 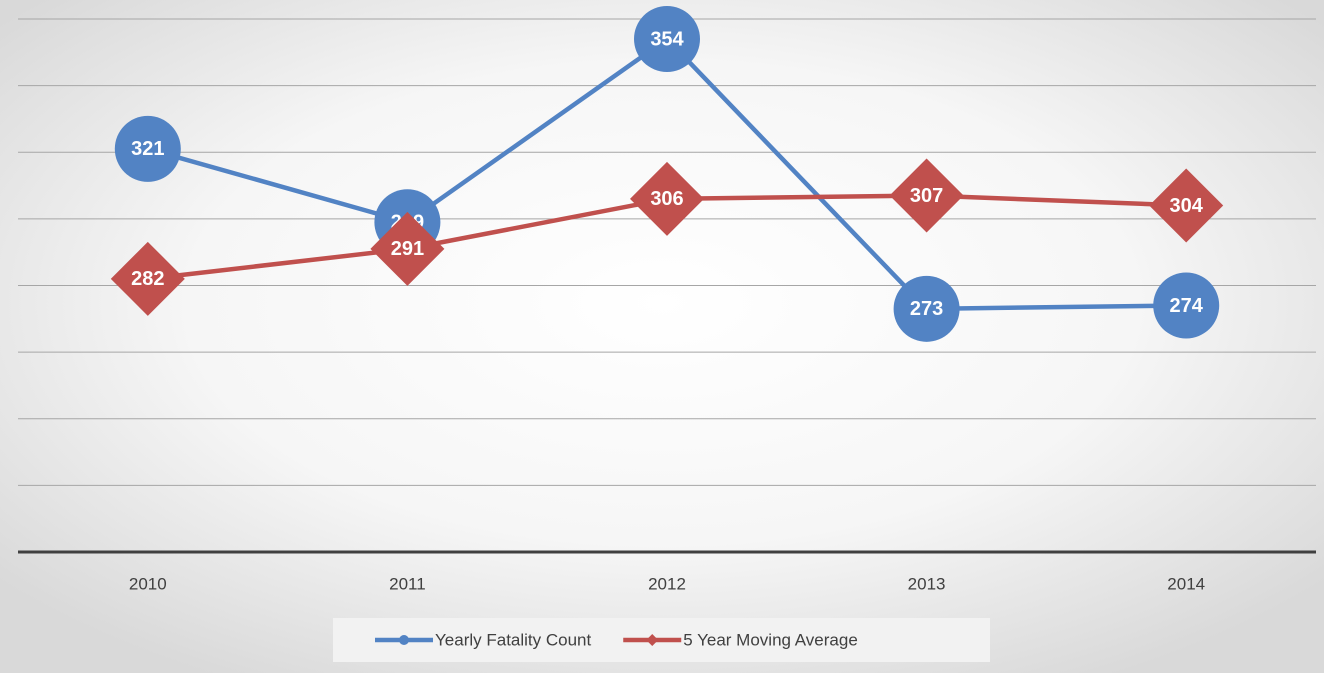 I want to click on data-label: 306, so click(x=666, y=199).